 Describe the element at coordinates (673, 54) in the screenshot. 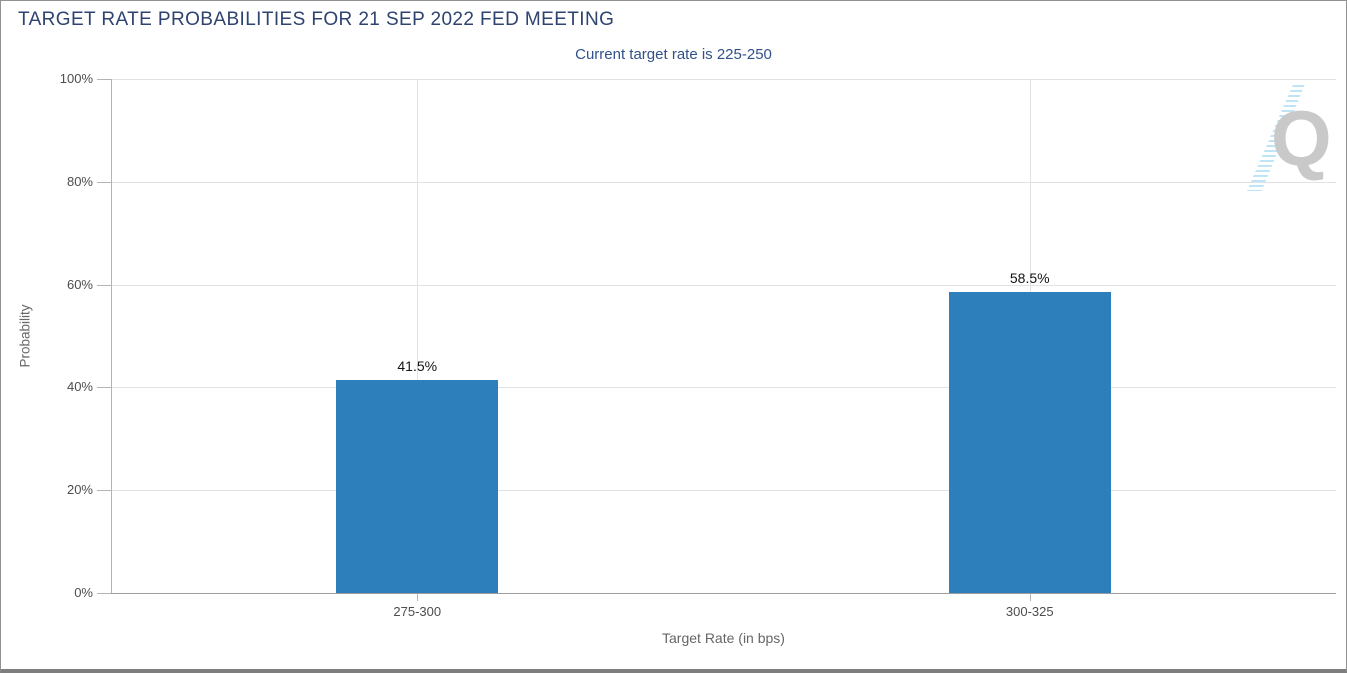

I see `chart-subtitle: Current target rate is 225-250` at that location.